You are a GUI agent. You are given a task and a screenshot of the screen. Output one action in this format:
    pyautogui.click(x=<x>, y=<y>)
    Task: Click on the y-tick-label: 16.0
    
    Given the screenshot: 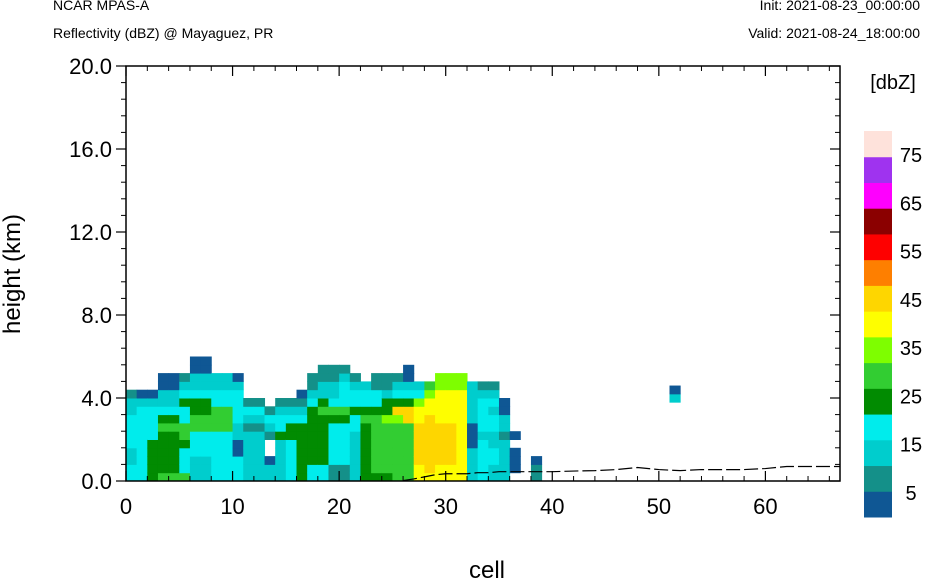 What is the action you would take?
    pyautogui.click(x=90, y=149)
    